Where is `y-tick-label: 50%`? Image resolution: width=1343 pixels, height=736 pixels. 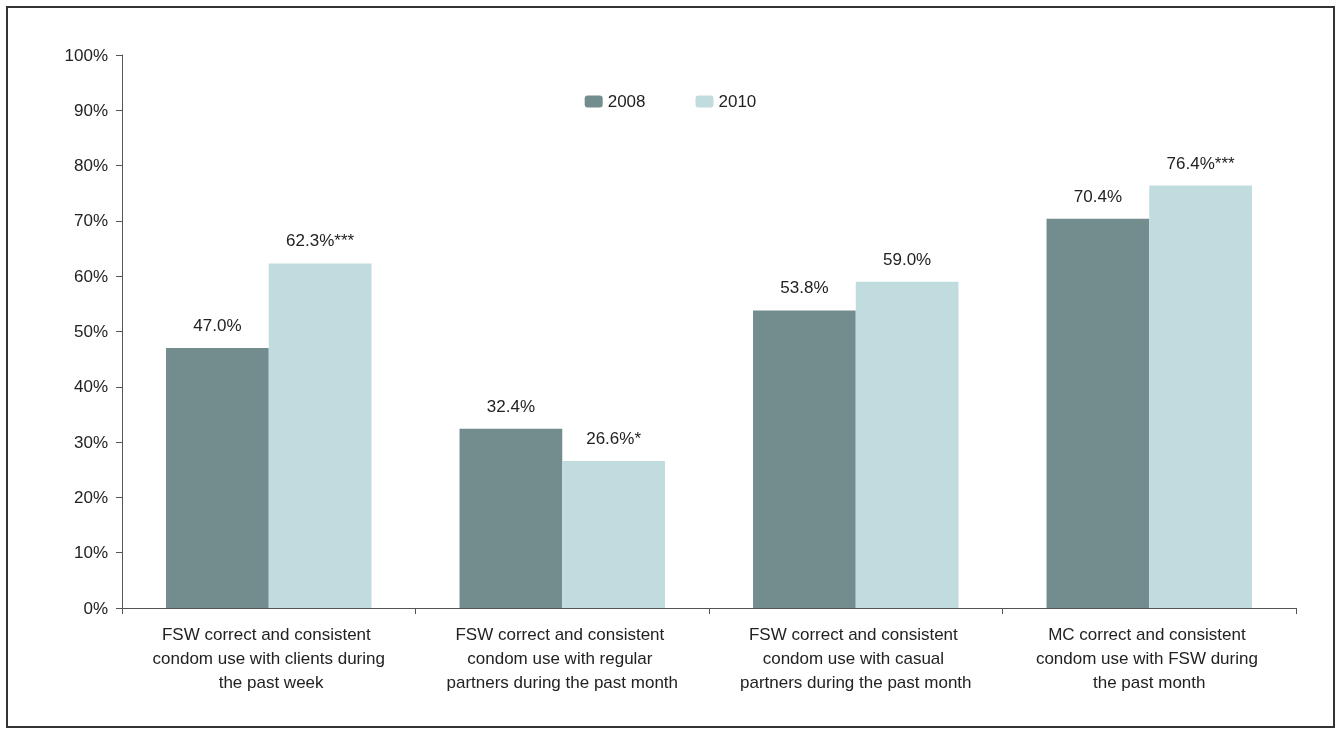
y-tick-label: 50% is located at coordinates (90, 331).